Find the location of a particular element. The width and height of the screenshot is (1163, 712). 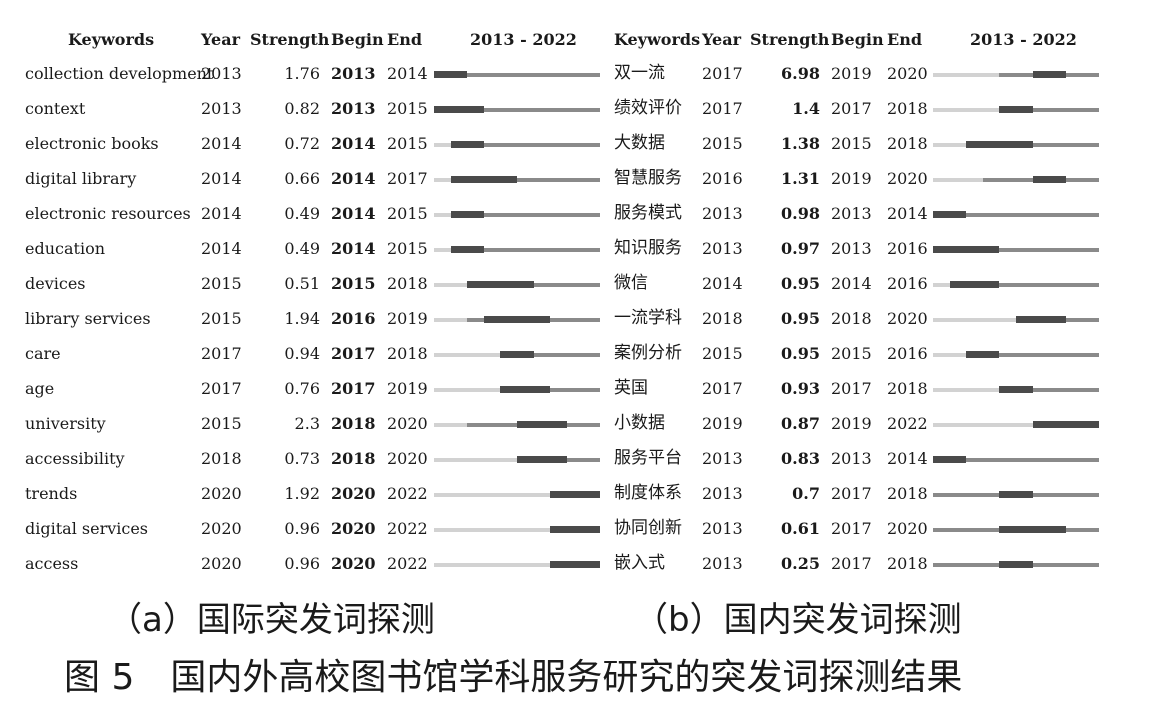

table-row: 协同创新 2013 0.61 2017 2020 is located at coordinates (860, 528).